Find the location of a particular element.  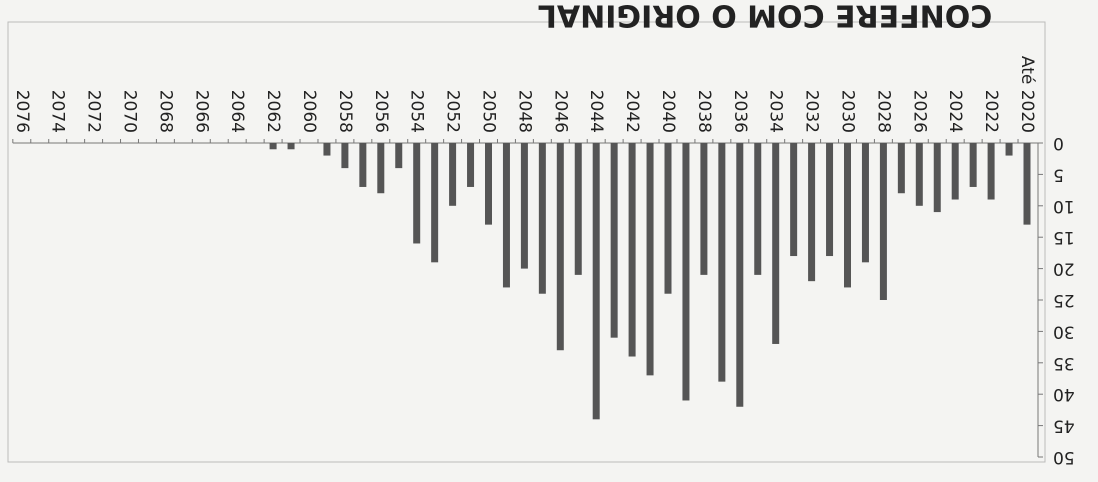

y-tick-label: 0 is located at coordinates (1058, 143).